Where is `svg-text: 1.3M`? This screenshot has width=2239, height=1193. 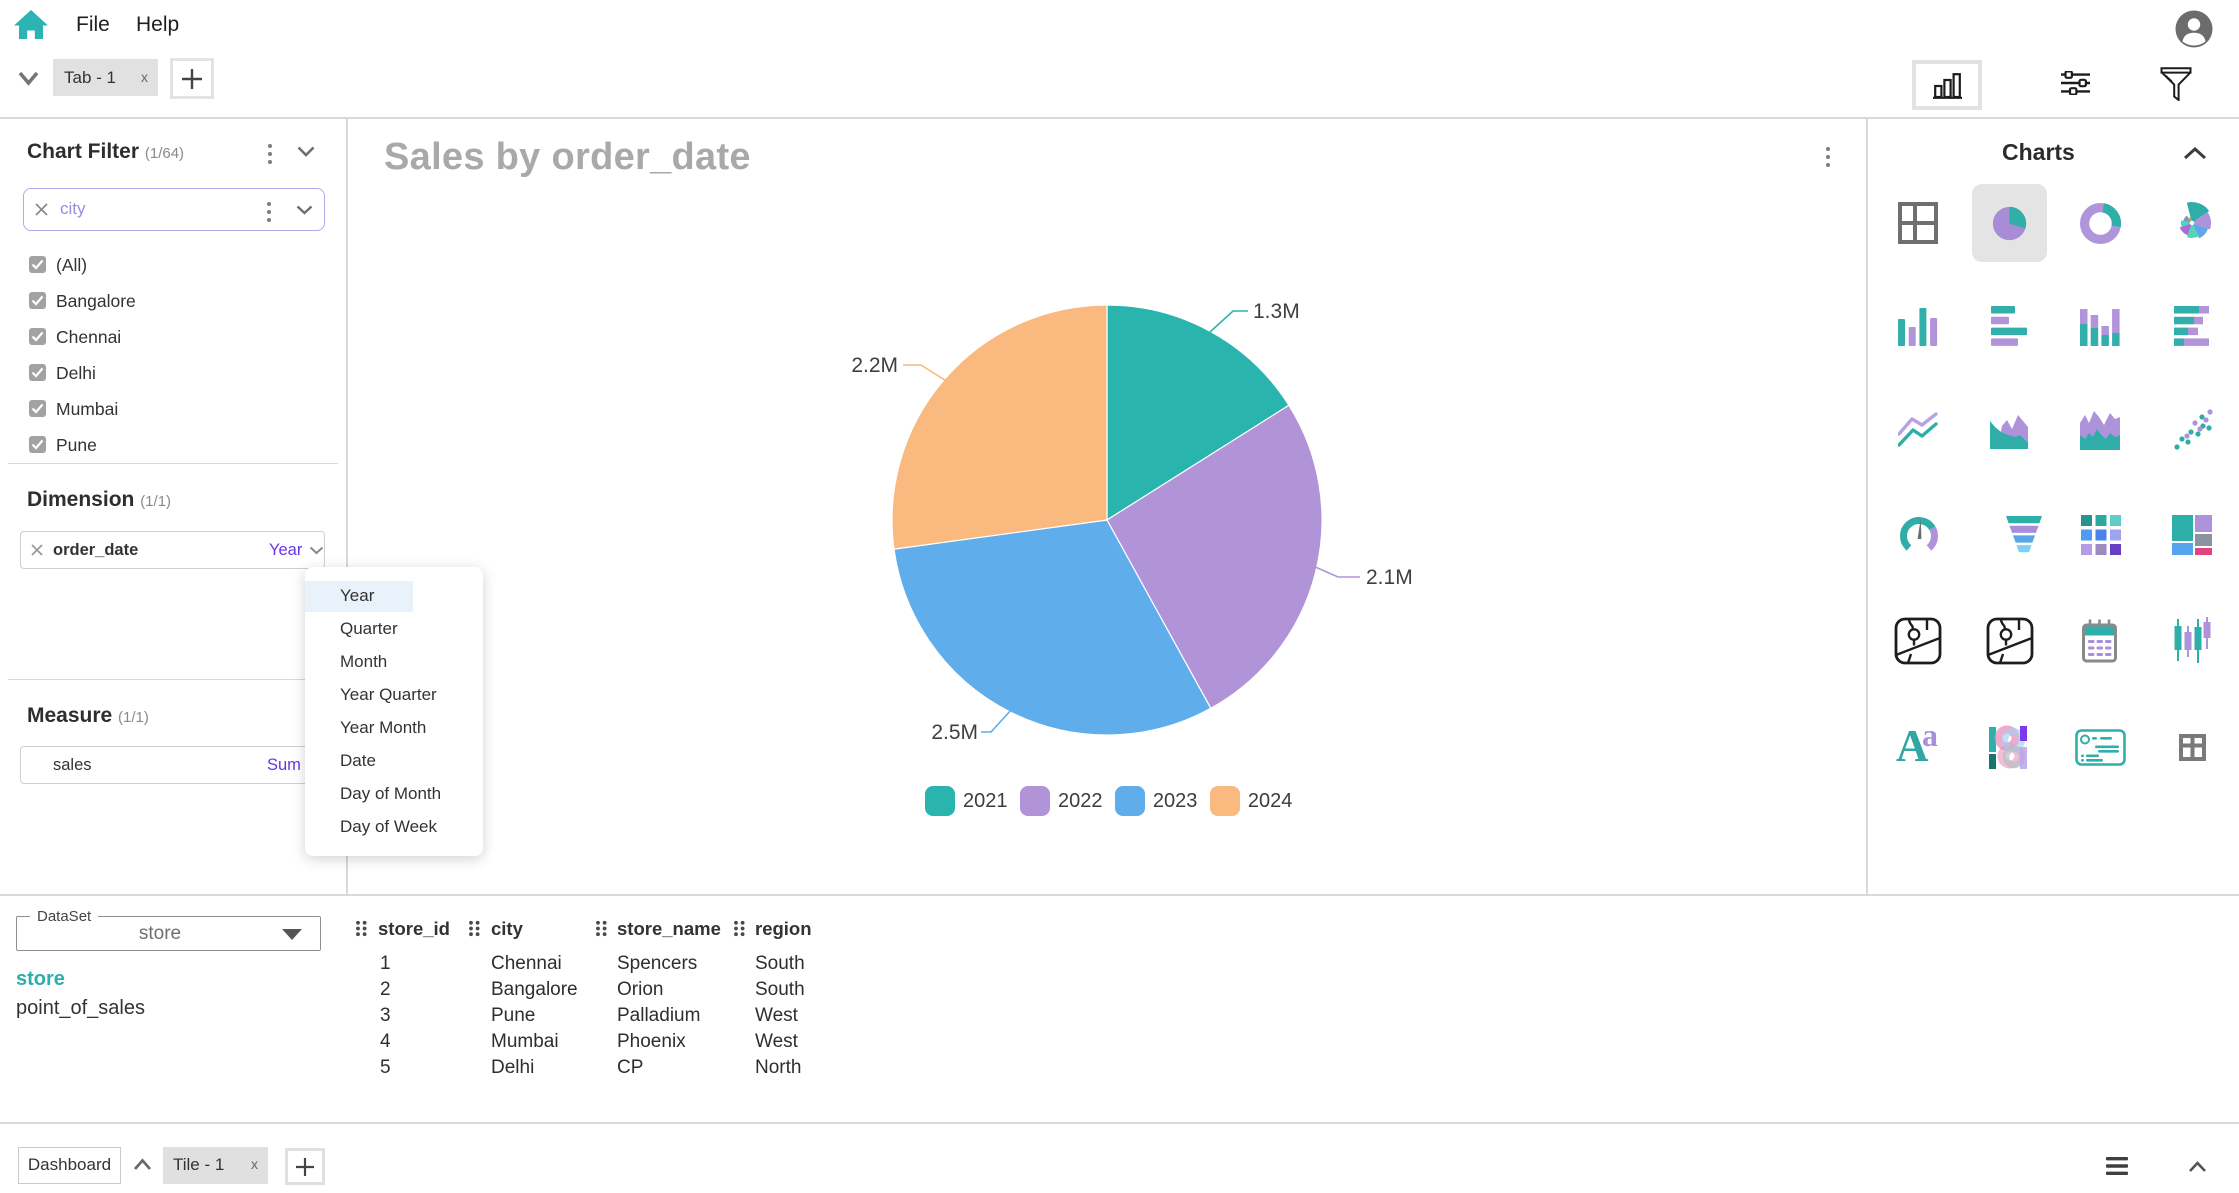 svg-text: 1.3M is located at coordinates (1276, 311).